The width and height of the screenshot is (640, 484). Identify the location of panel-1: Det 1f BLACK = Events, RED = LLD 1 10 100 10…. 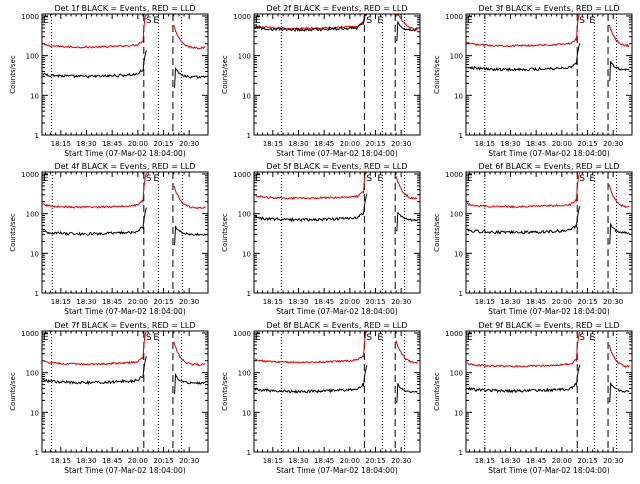
(109, 81).